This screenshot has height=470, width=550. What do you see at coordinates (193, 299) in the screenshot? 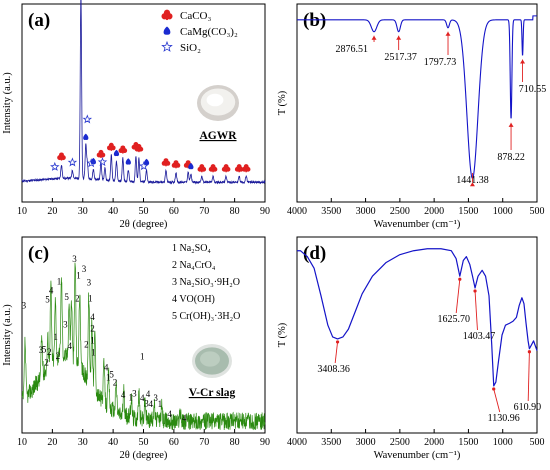
I see `legend-entry: 4 VO(OH)` at bounding box center [193, 299].